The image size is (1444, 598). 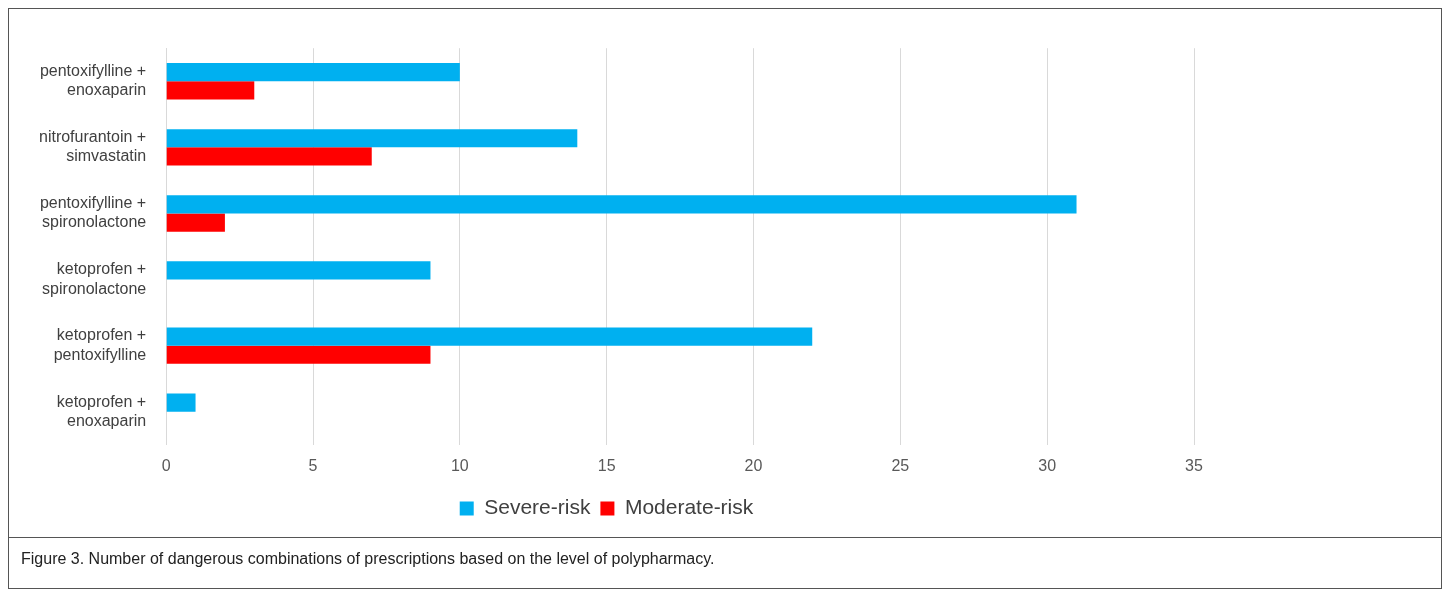 What do you see at coordinates (313, 465) in the screenshot?
I see `x-tick-label: 5` at bounding box center [313, 465].